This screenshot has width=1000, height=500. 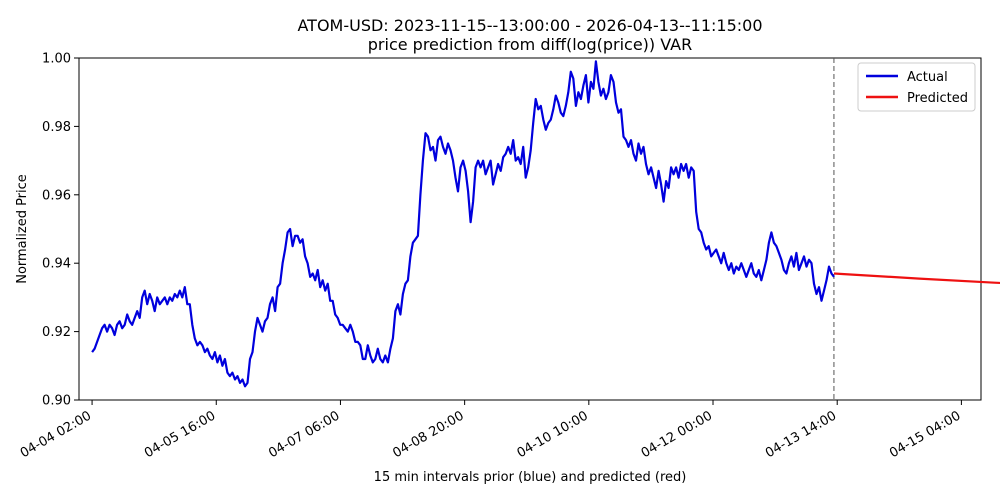 What do you see at coordinates (180, 434) in the screenshot?
I see `x-tick-label: 04-05 16:00` at bounding box center [180, 434].